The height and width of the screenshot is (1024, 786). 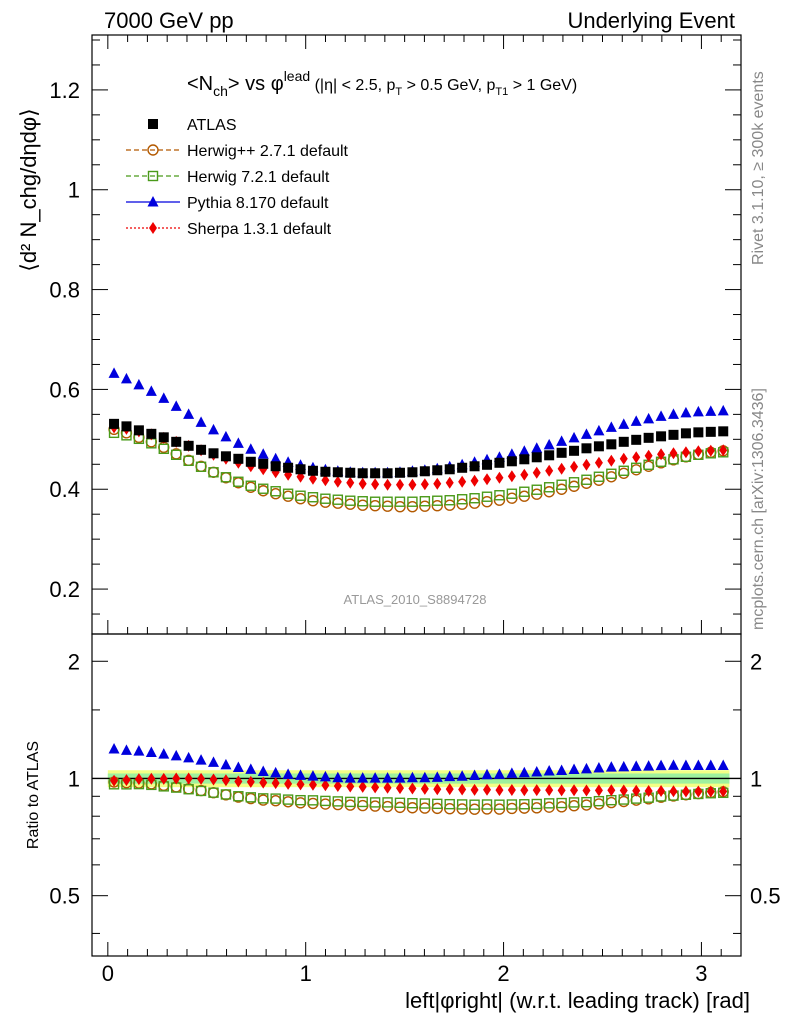 What do you see at coordinates (74, 661) in the screenshot?
I see `y-tick-label-ratio: 2` at bounding box center [74, 661].